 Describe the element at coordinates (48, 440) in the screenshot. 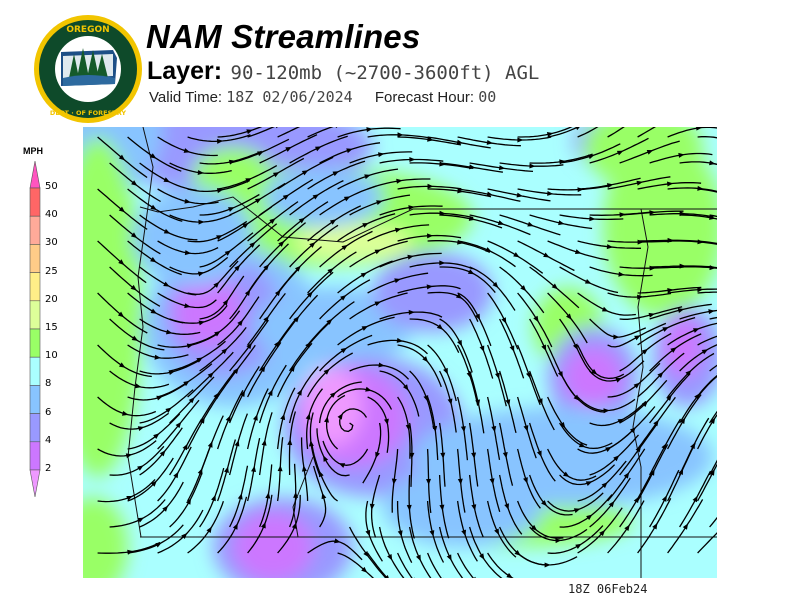

I see `legend-tick: 4` at that location.